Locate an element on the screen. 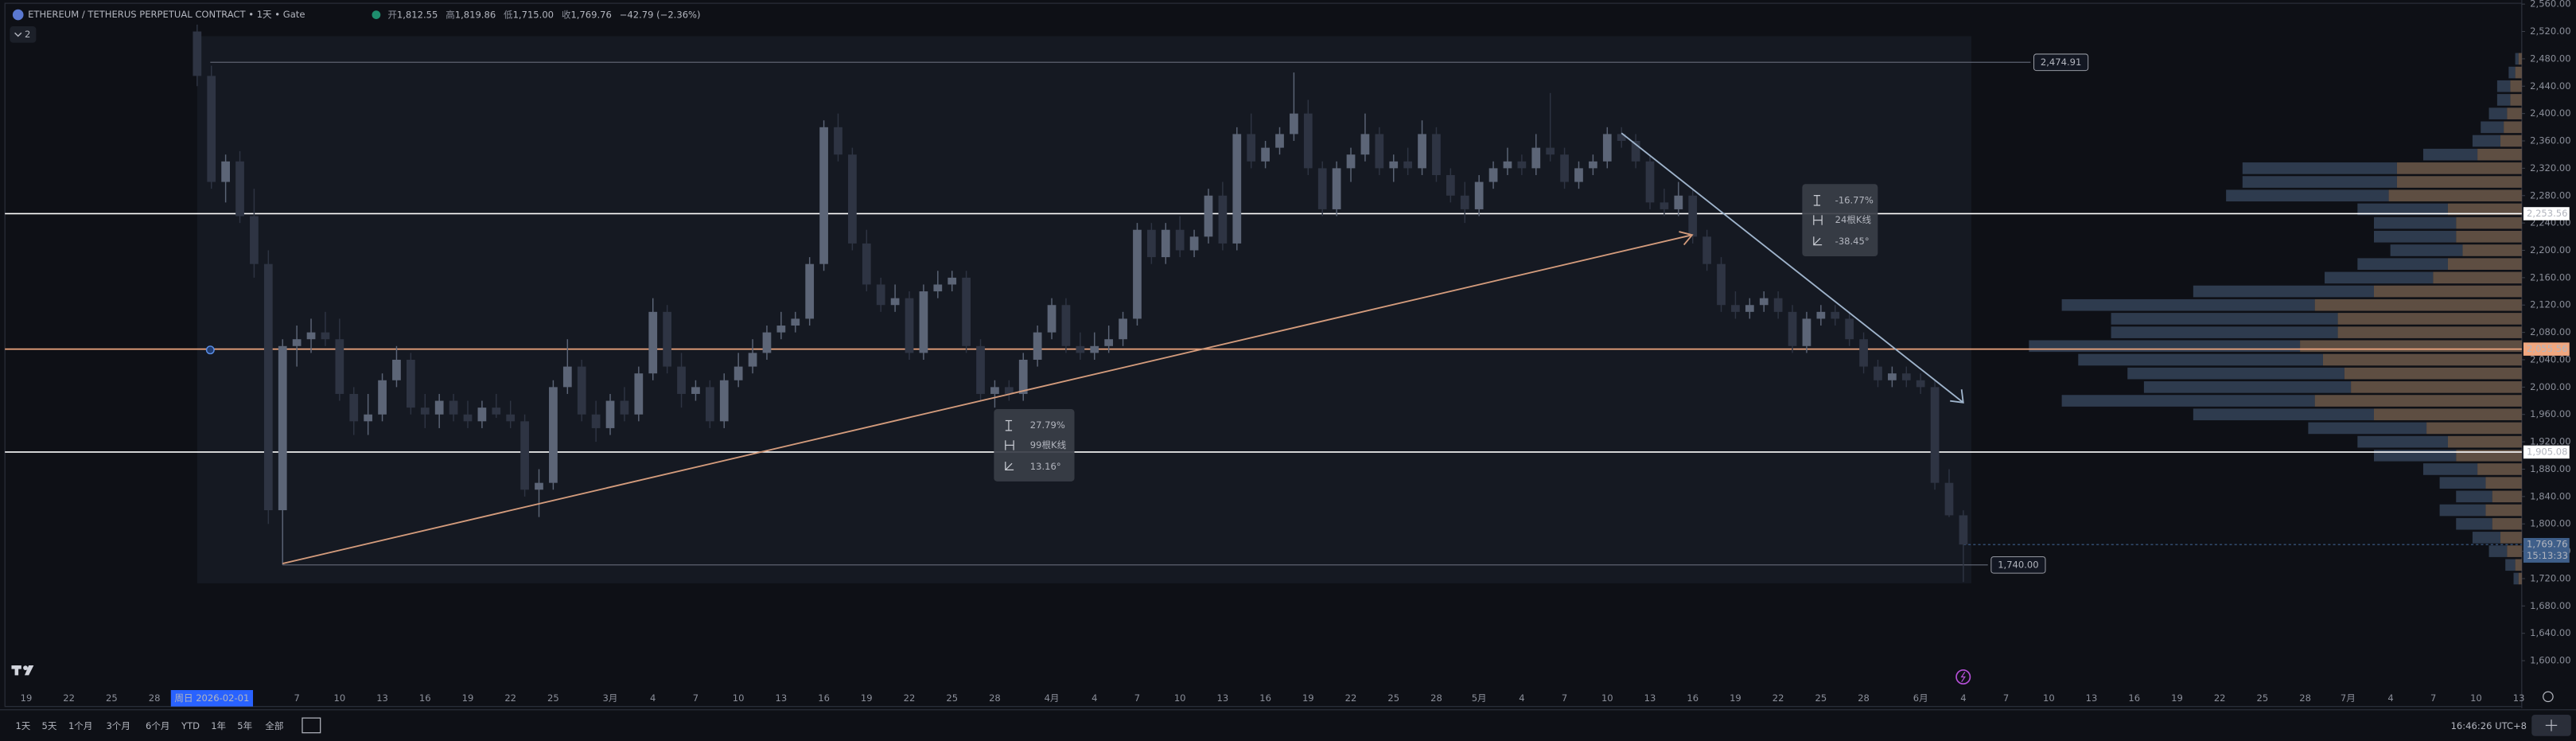 This screenshot has height=741, width=2576. y-tick-label: 1,680.00 is located at coordinates (2550, 605).